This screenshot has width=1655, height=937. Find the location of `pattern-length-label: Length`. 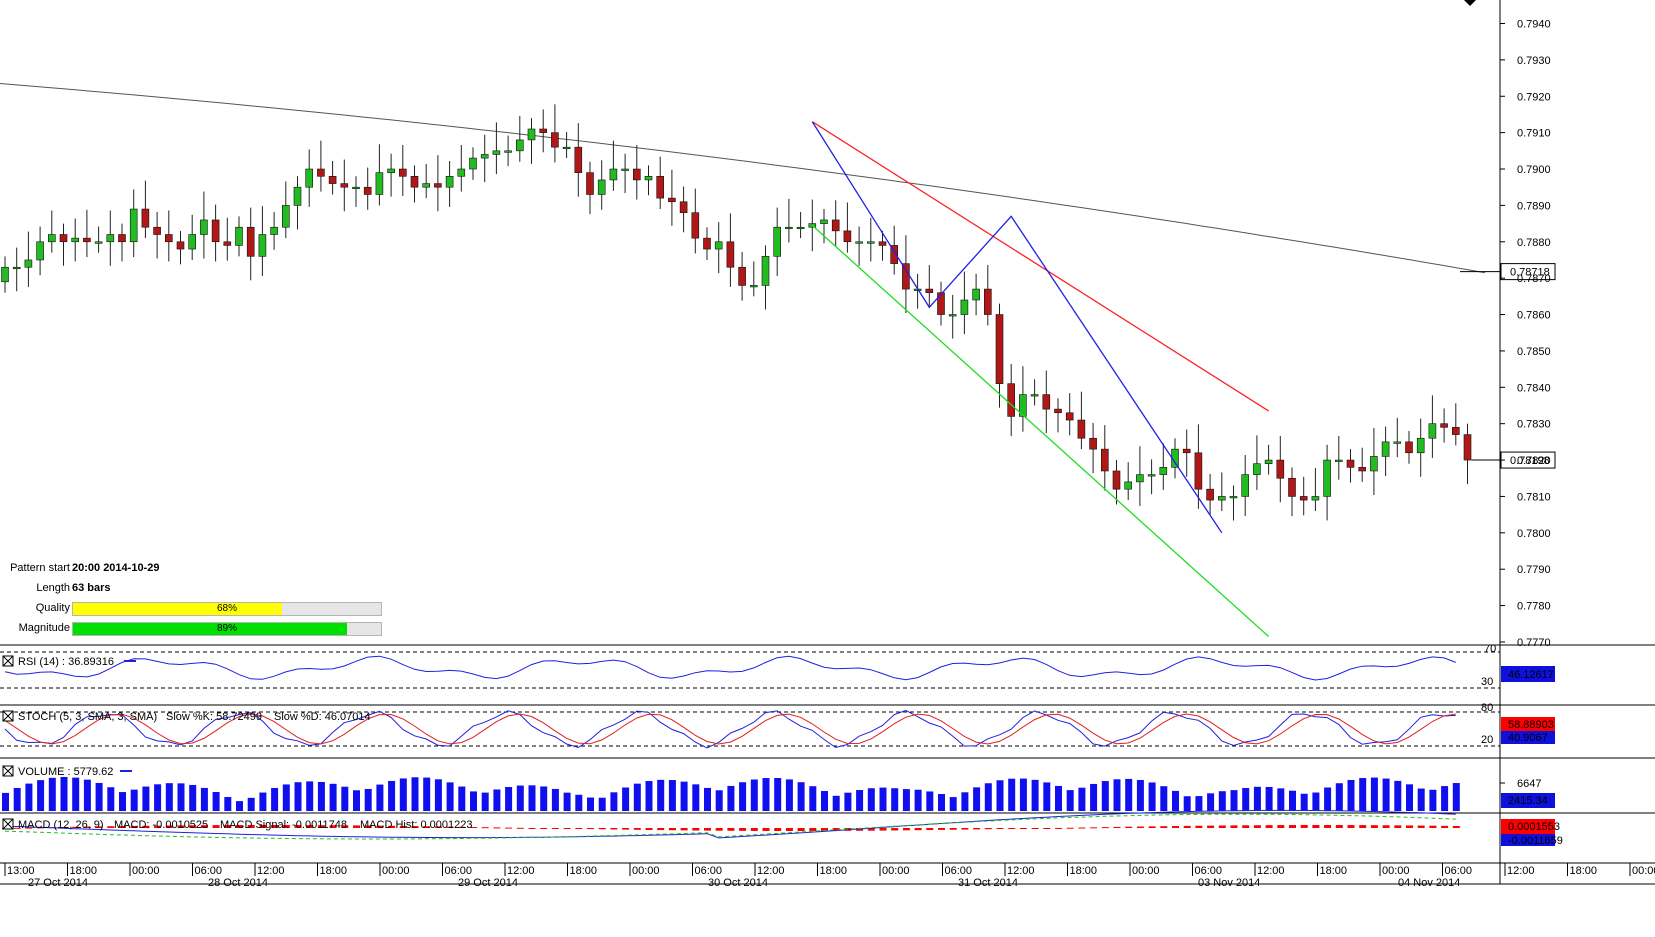

pattern-length-label: Length is located at coordinates (53, 588).